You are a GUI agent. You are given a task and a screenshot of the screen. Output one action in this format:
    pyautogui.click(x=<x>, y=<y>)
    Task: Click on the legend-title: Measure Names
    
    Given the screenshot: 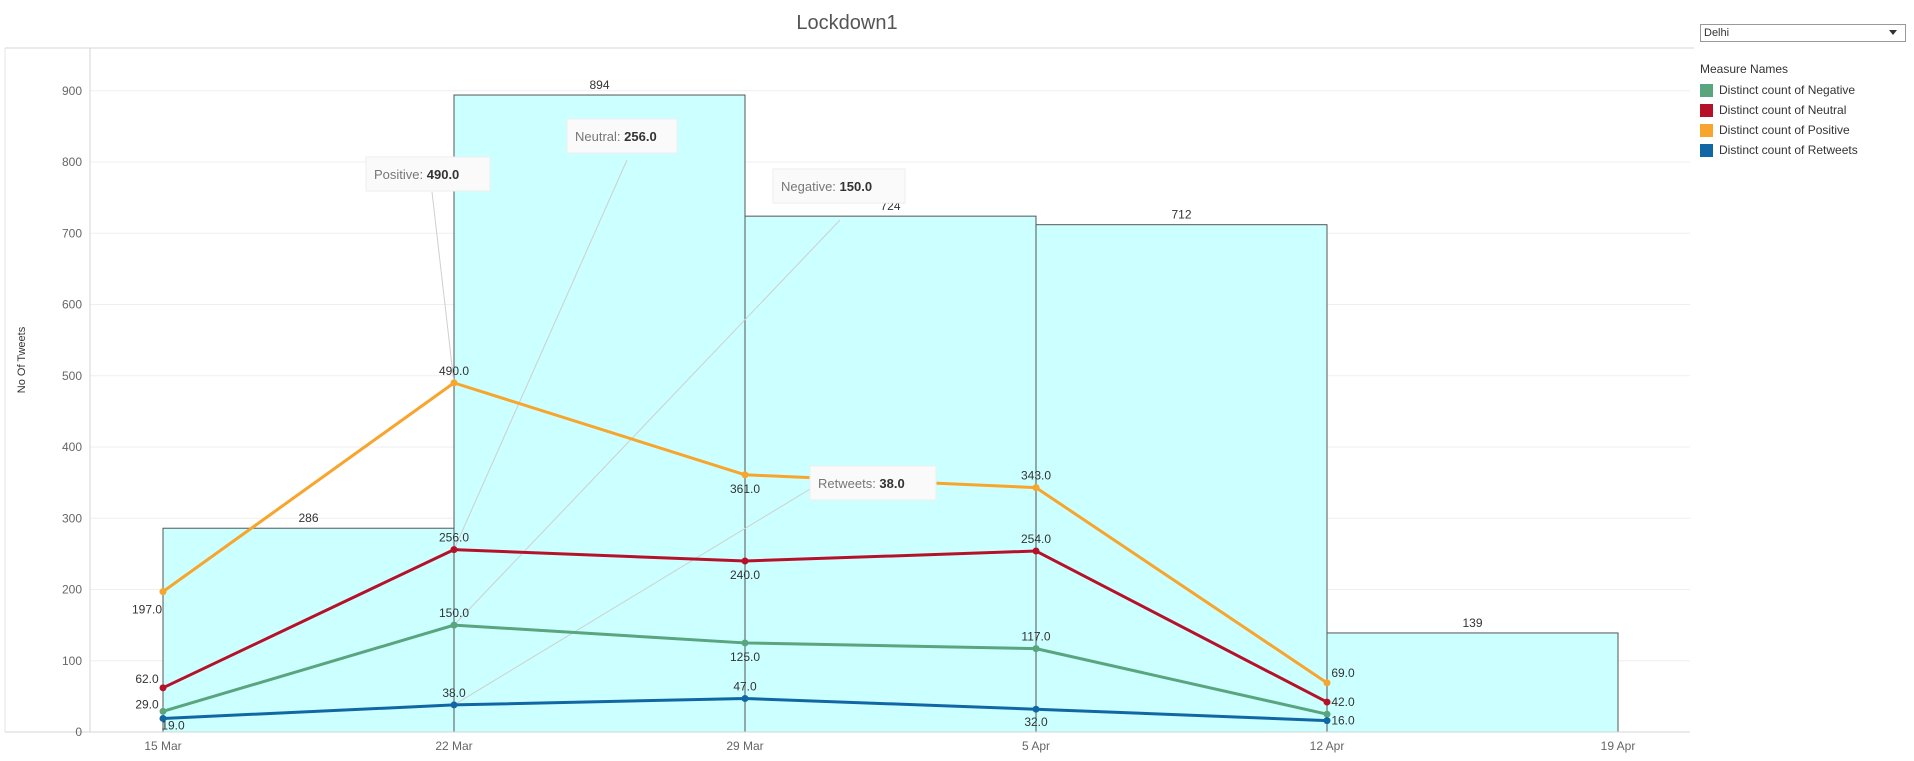 What is the action you would take?
    pyautogui.click(x=1744, y=69)
    